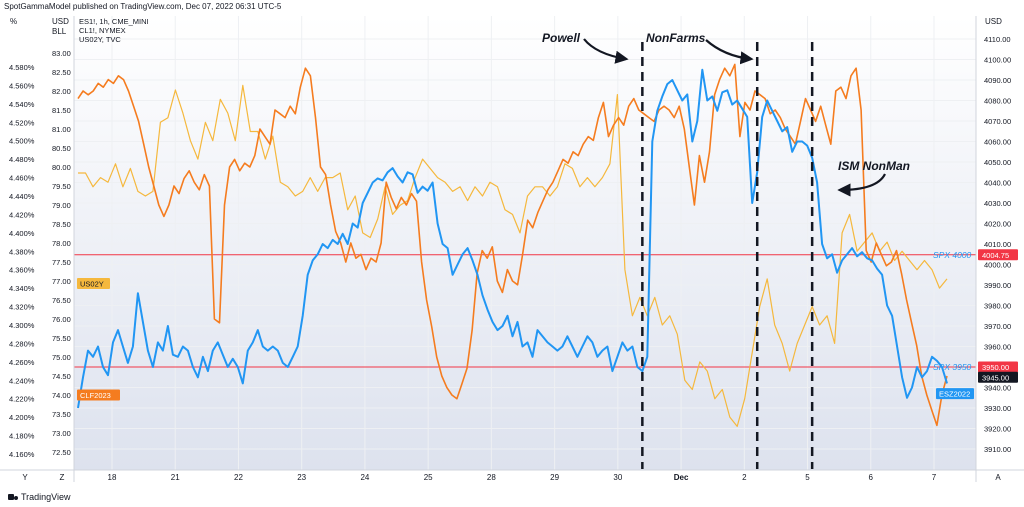 This screenshot has width=1024, height=507. Describe the element at coordinates (681, 477) in the screenshot. I see `x-tick-label: Dec` at that location.